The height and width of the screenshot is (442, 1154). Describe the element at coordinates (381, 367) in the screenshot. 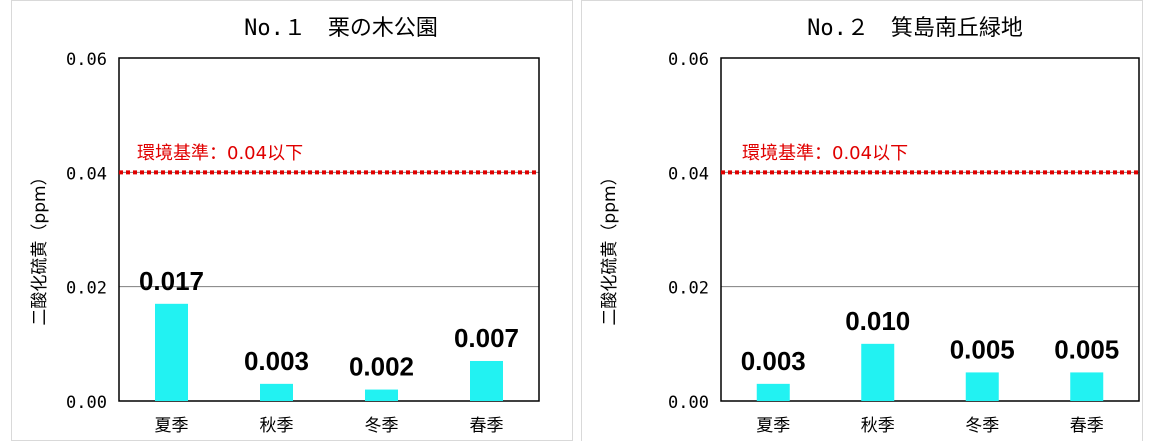

I see `data-label: 0.002` at that location.